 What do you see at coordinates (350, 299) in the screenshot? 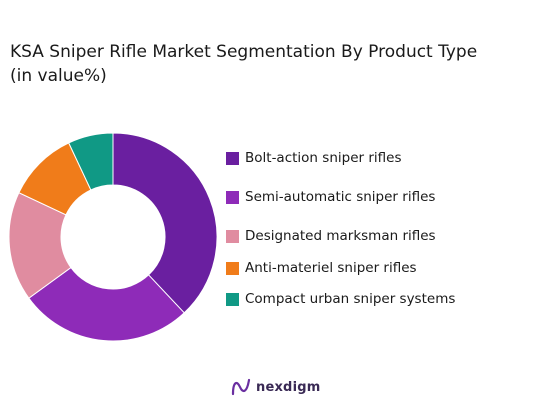
I see `legend-label: Compact urban sniper systems` at bounding box center [350, 299].